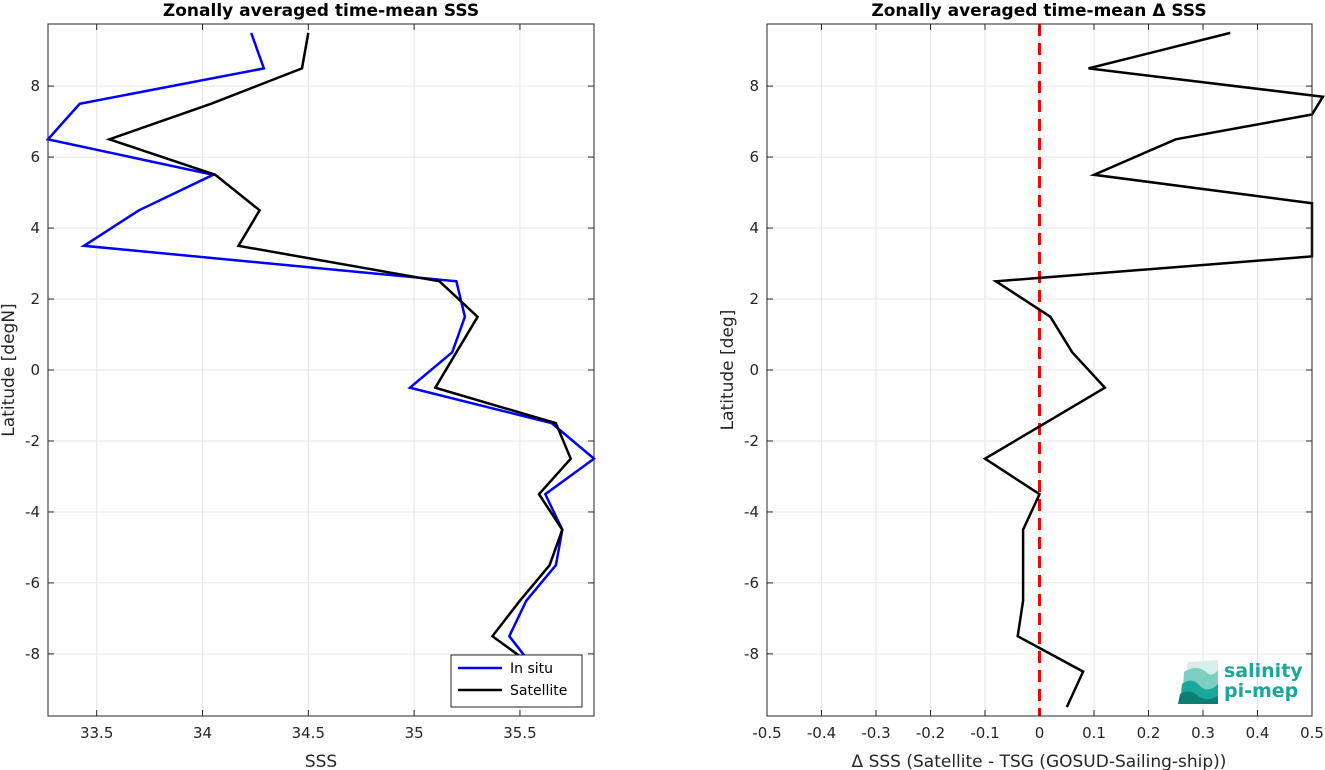 The height and width of the screenshot is (770, 1325). I want to click on delta-x-tick-label: 0, so click(1040, 733).